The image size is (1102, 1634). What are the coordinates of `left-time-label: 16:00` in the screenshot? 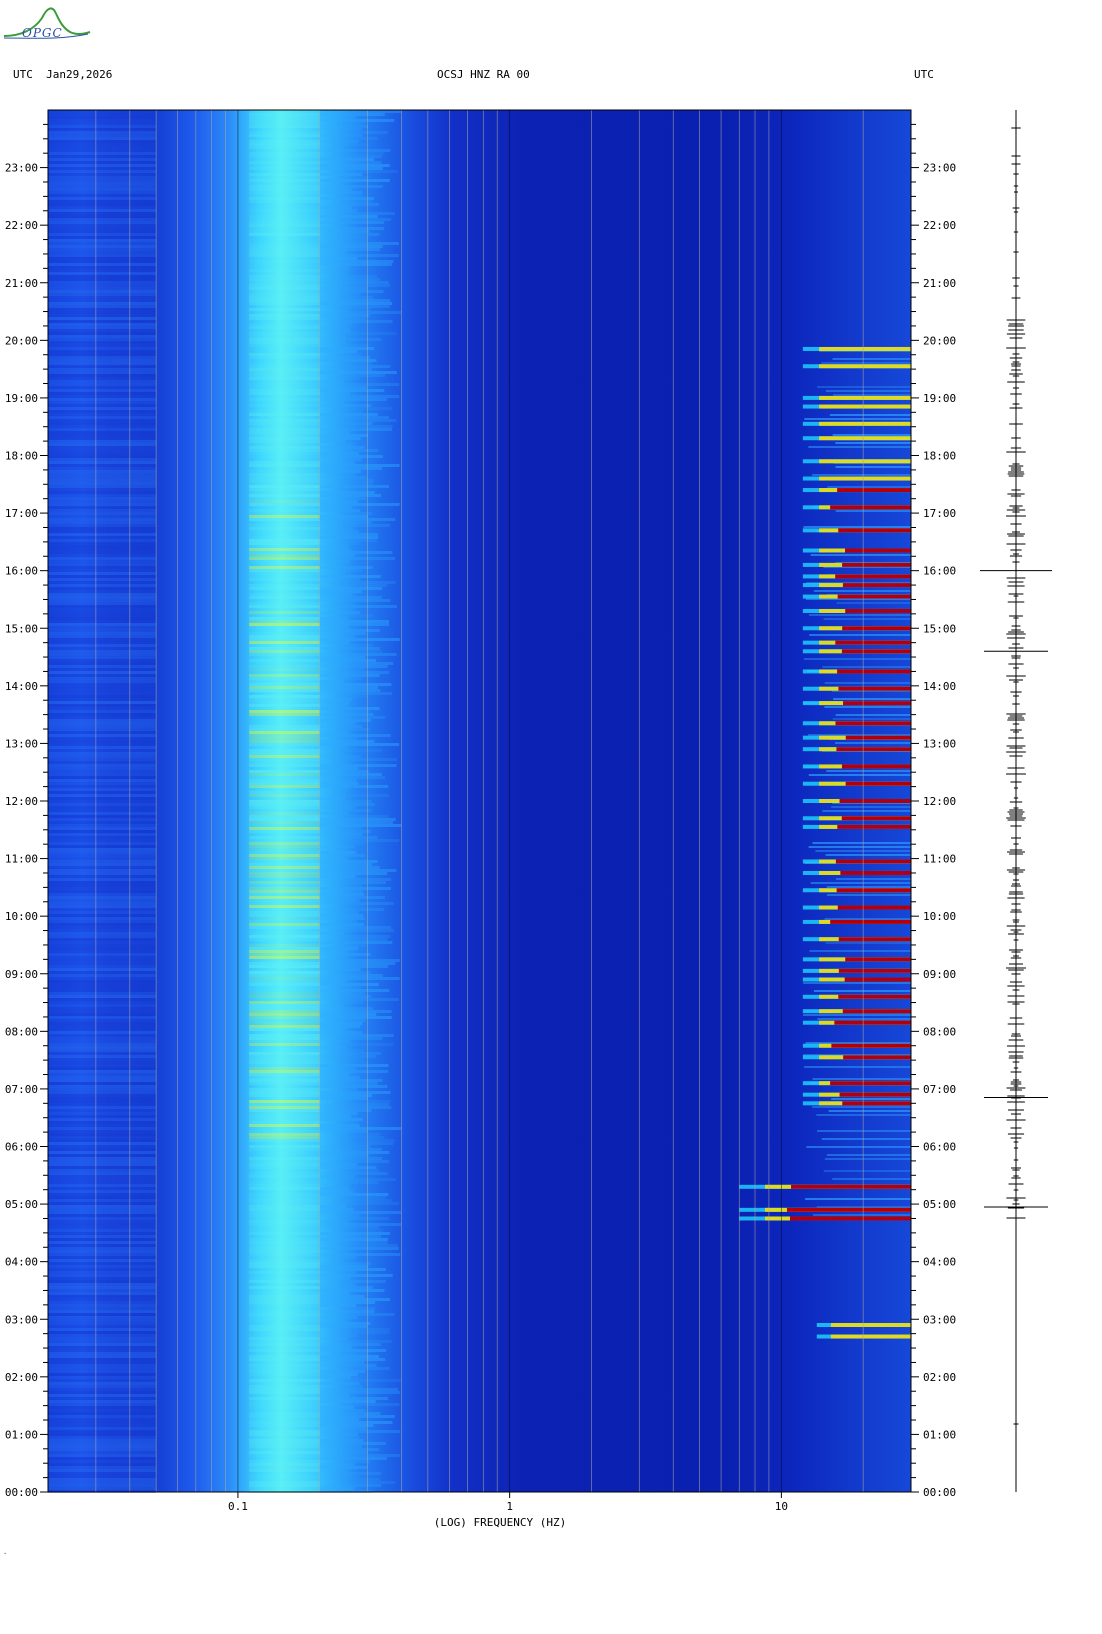 It's located at (21, 571).